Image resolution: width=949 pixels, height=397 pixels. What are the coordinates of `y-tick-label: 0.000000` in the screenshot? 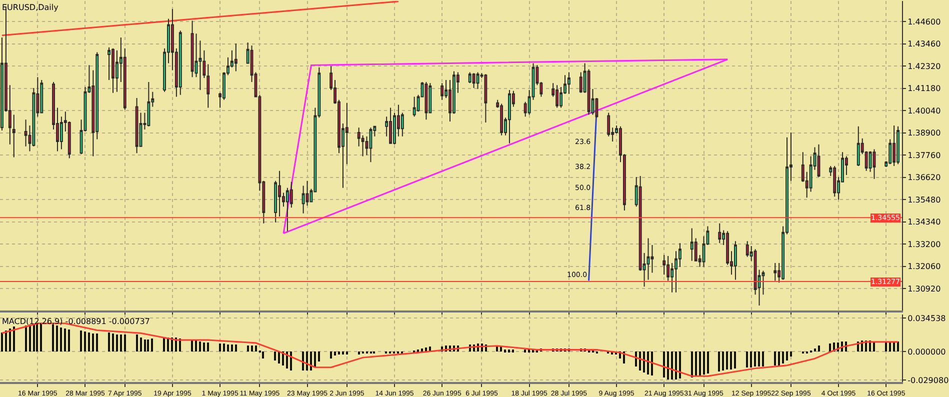 It's located at (927, 352).